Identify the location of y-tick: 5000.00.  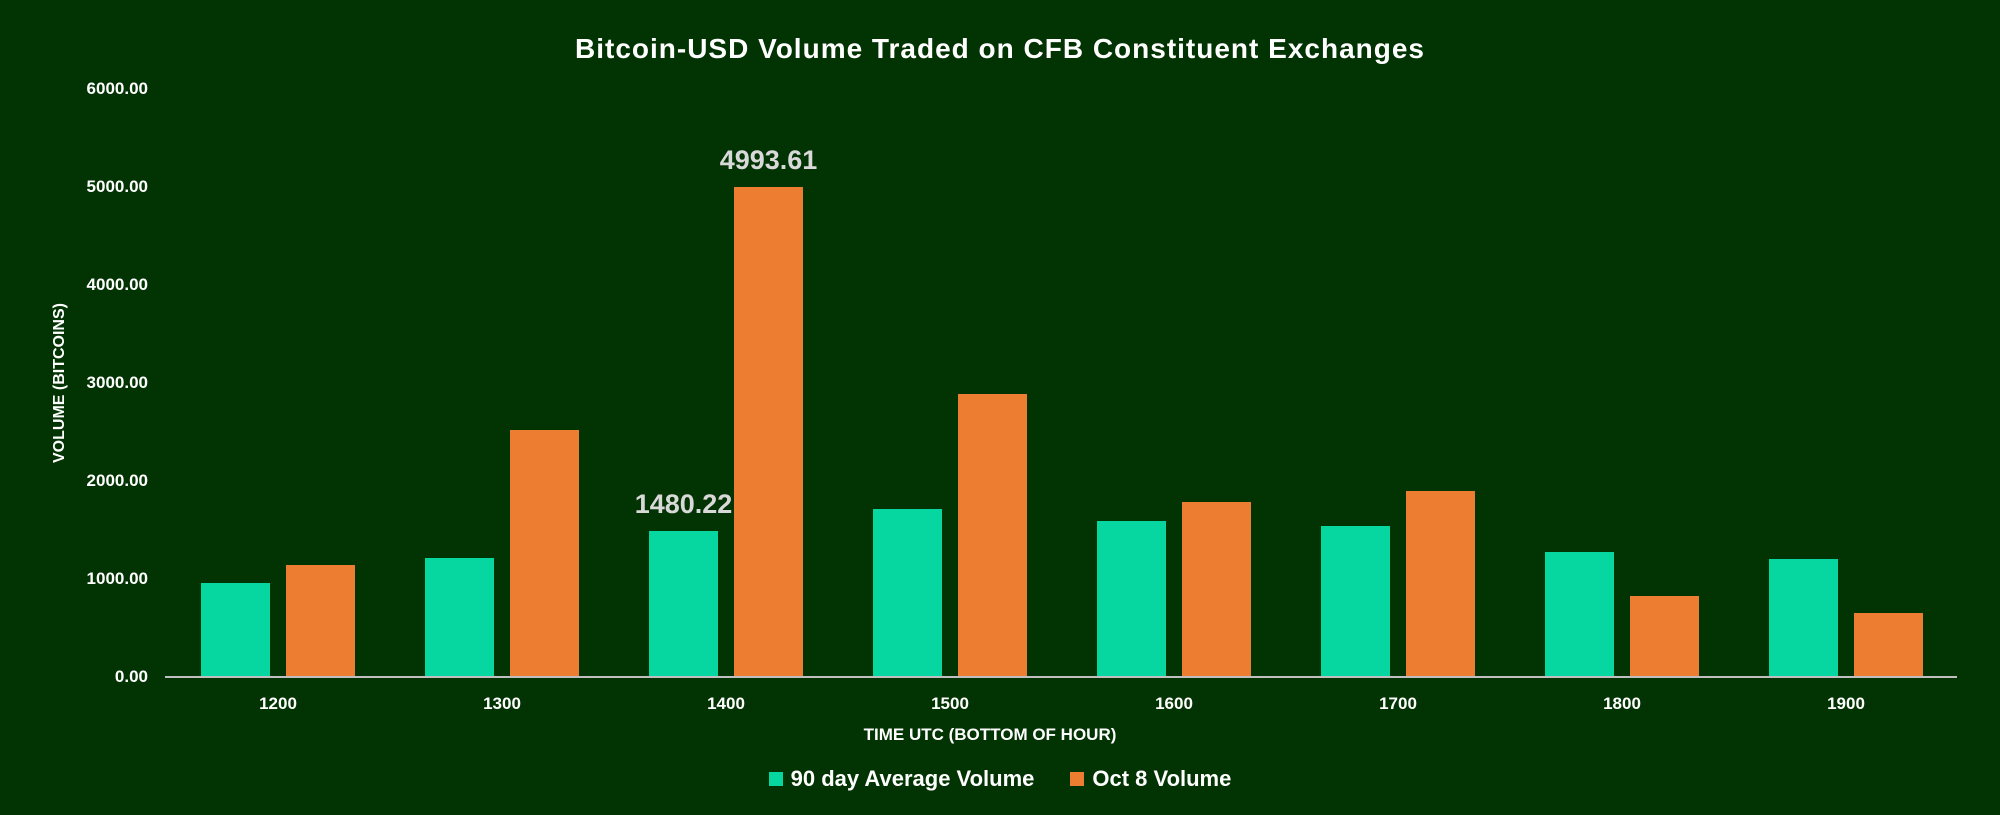
(117, 186).